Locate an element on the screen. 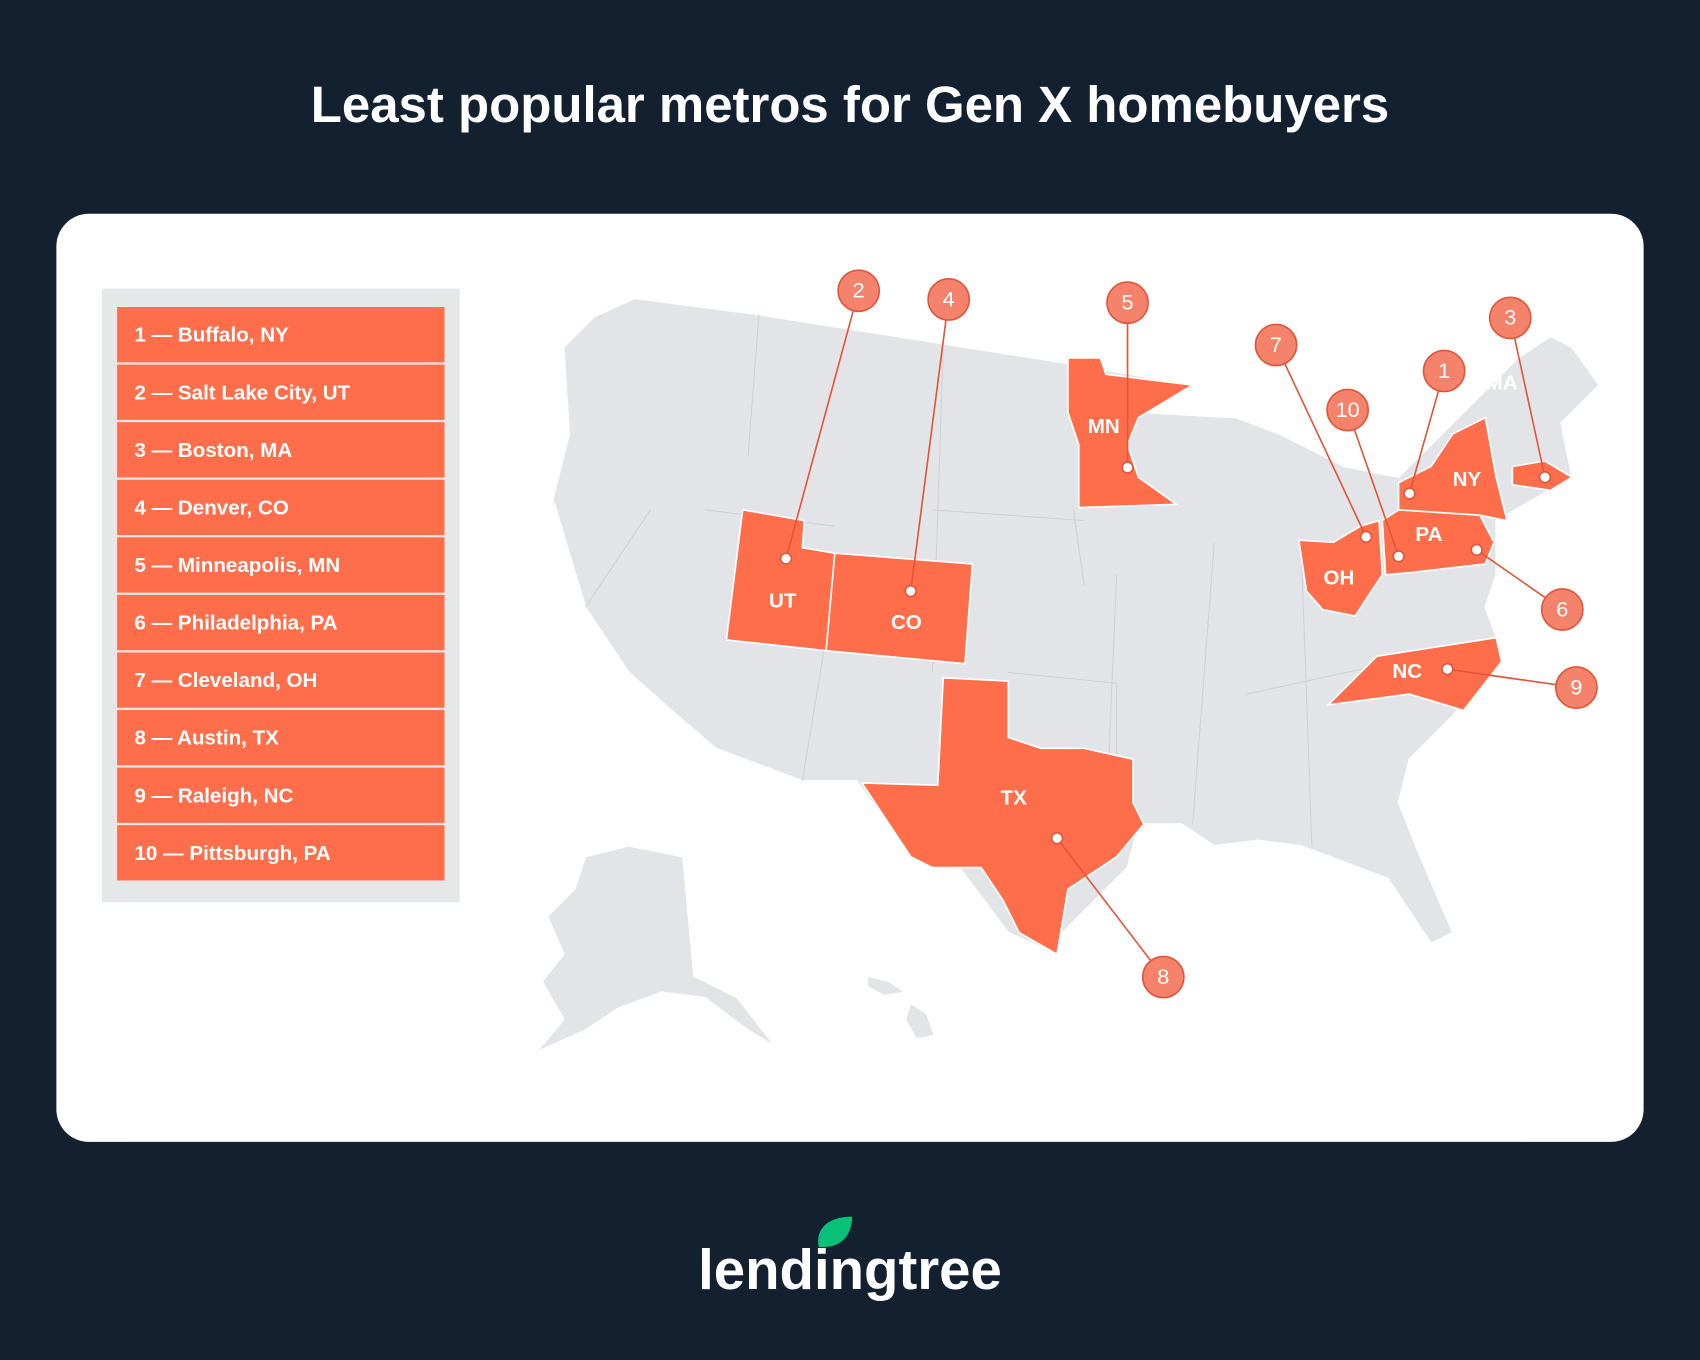  hawaii-small is located at coordinates (887, 985).